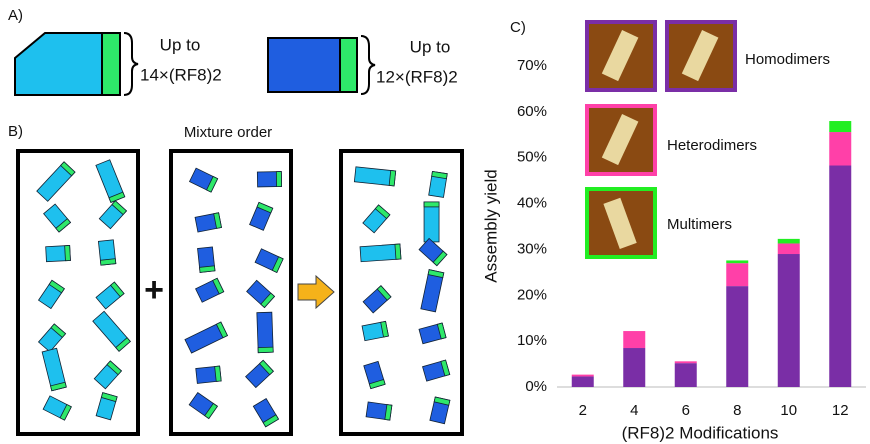  I want to click on x-tick-label: 12, so click(840, 410).